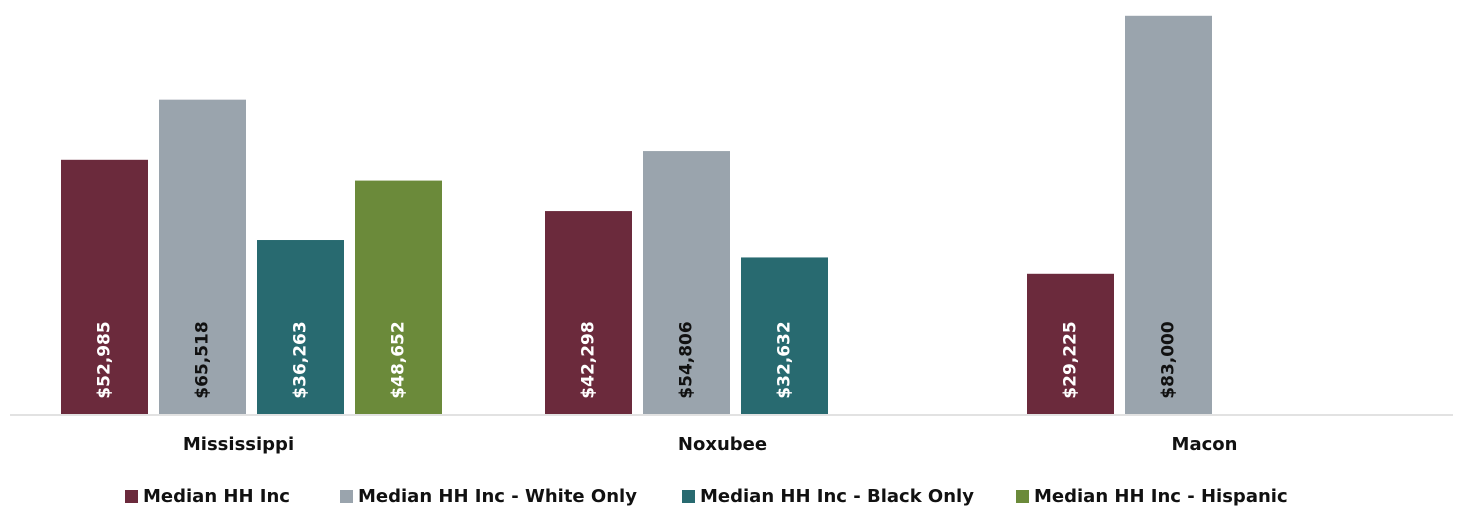 This screenshot has width=1463, height=508. Describe the element at coordinates (301, 359) in the screenshot. I see `data-label: $36,263` at that location.